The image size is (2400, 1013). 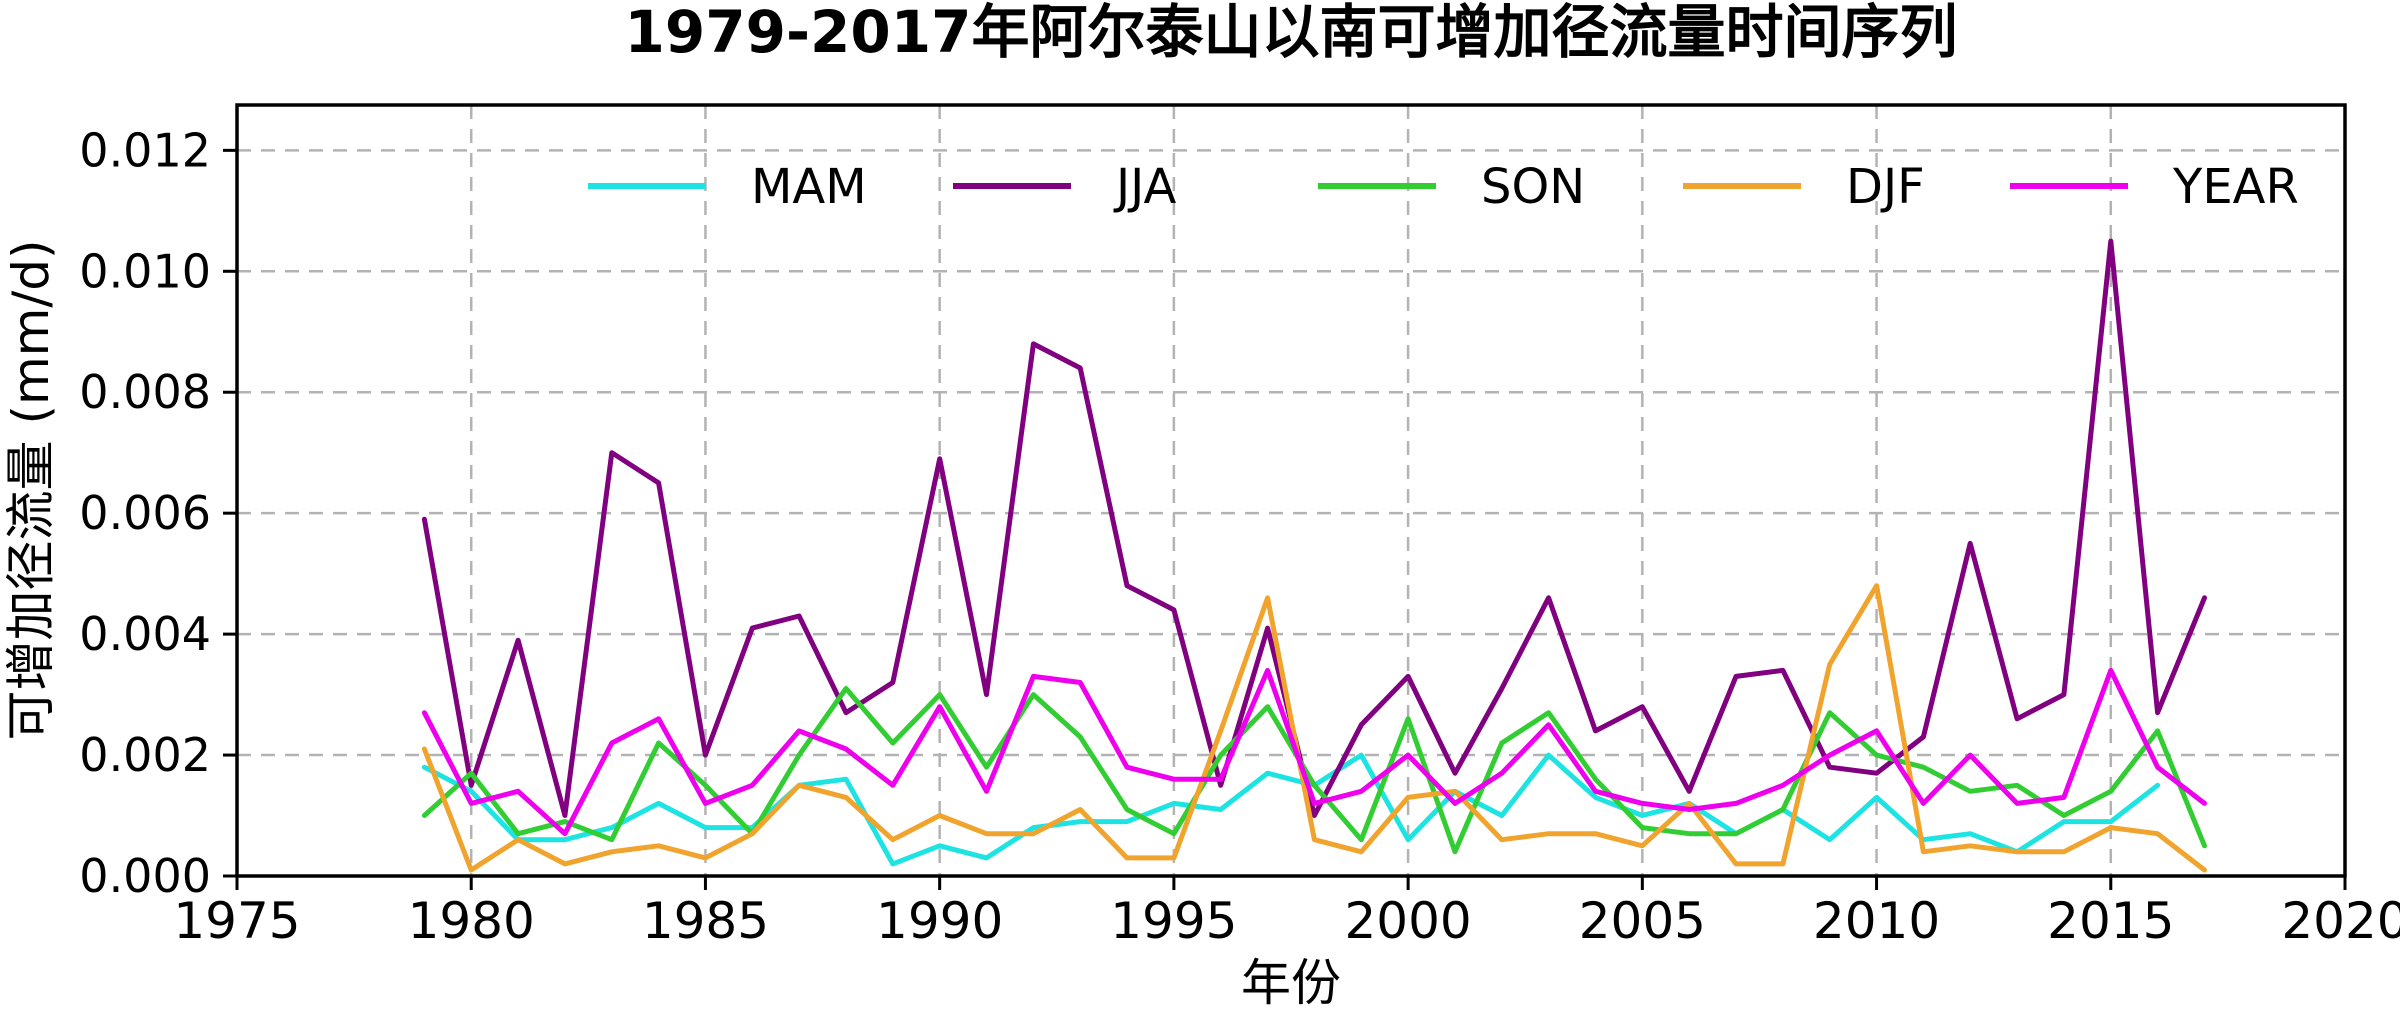 What do you see at coordinates (1533, 187) in the screenshot?
I see `legend-label-son: SON` at bounding box center [1533, 187].